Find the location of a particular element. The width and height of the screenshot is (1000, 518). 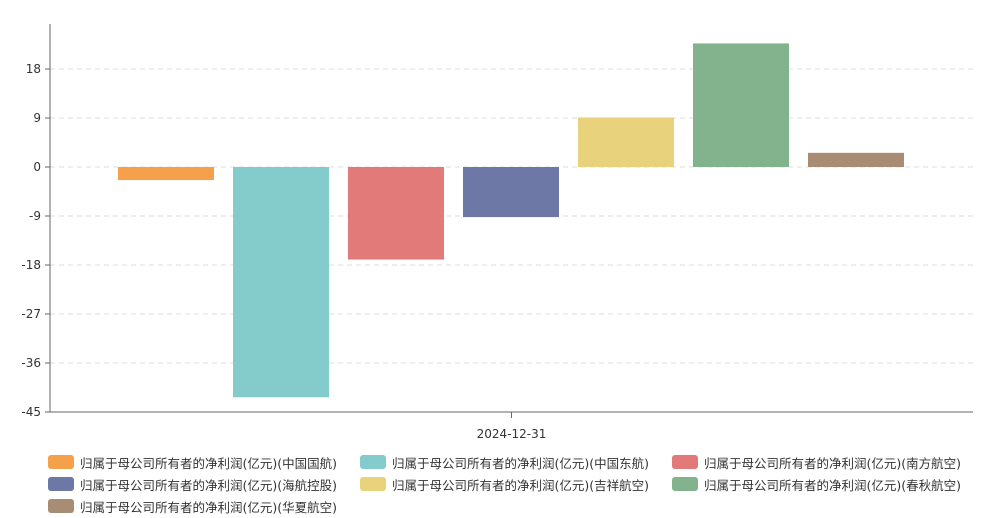

y-tick-label: -27 is located at coordinates (31, 314).